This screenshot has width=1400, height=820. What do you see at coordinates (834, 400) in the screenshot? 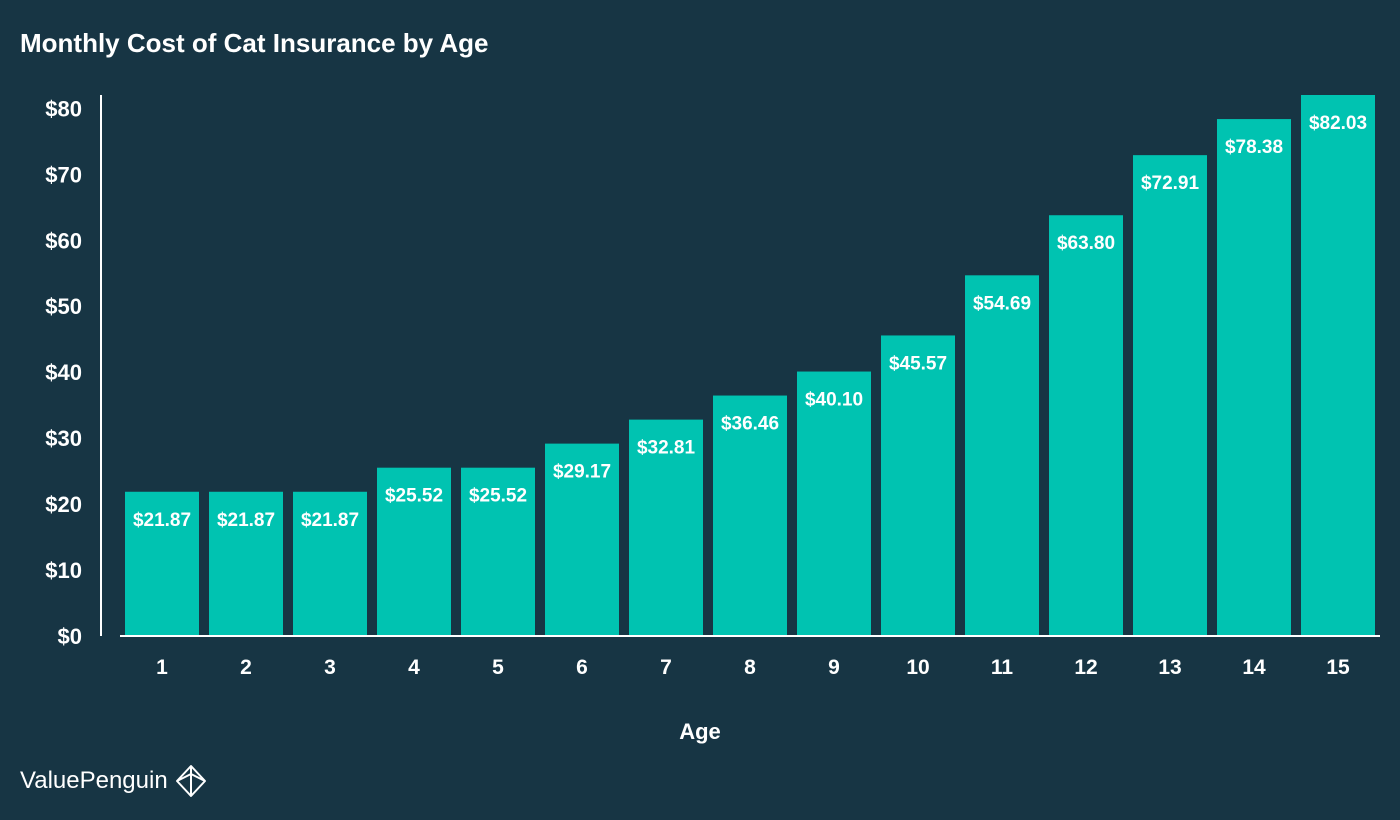
I see `bar-data-label: $40.10` at bounding box center [834, 400].